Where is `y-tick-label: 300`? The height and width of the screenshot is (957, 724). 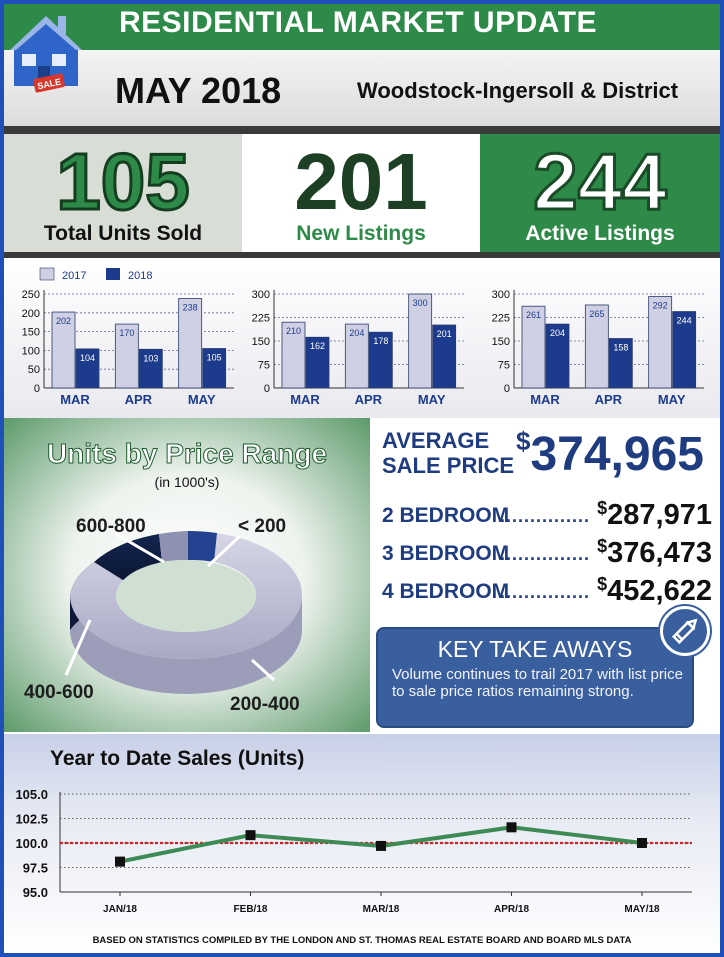 y-tick-label: 300 is located at coordinates (261, 295).